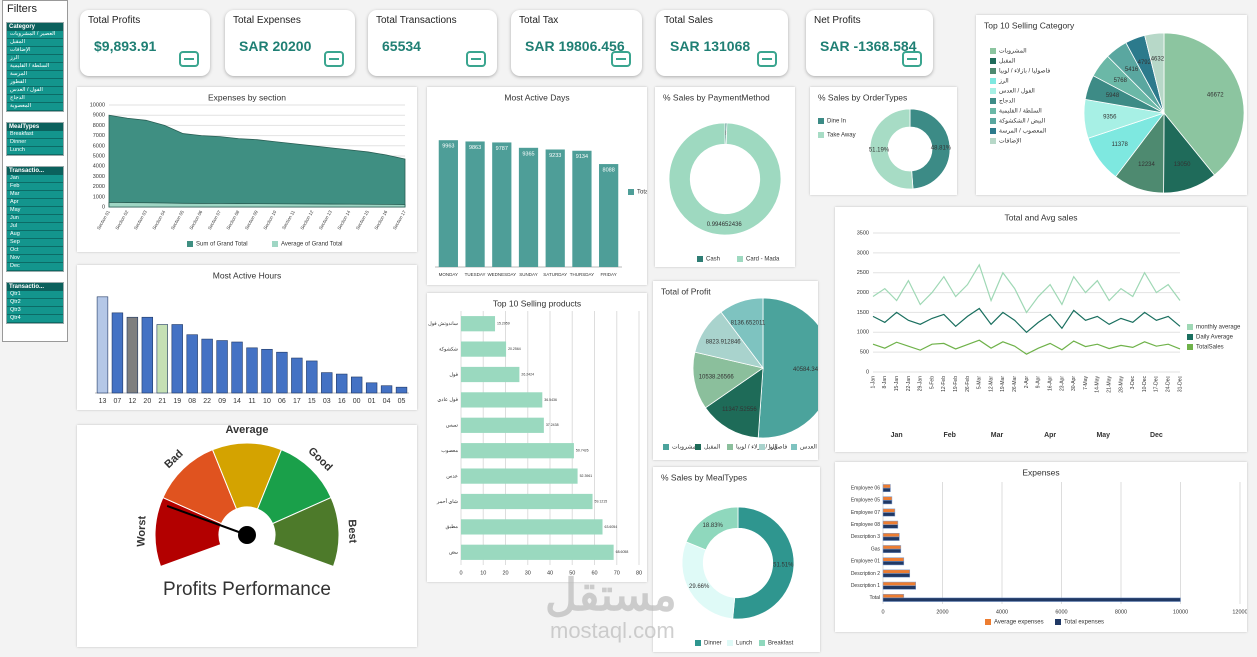 The width and height of the screenshot is (1257, 657). I want to click on data-label: 18.83%, so click(713, 526).